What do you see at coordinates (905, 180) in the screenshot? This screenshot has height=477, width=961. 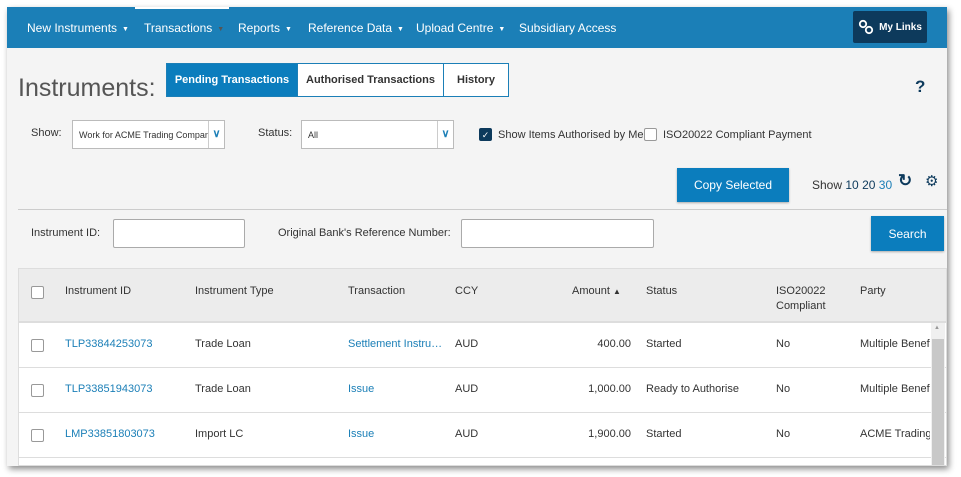 I see `refresh-icon: ↻` at bounding box center [905, 180].